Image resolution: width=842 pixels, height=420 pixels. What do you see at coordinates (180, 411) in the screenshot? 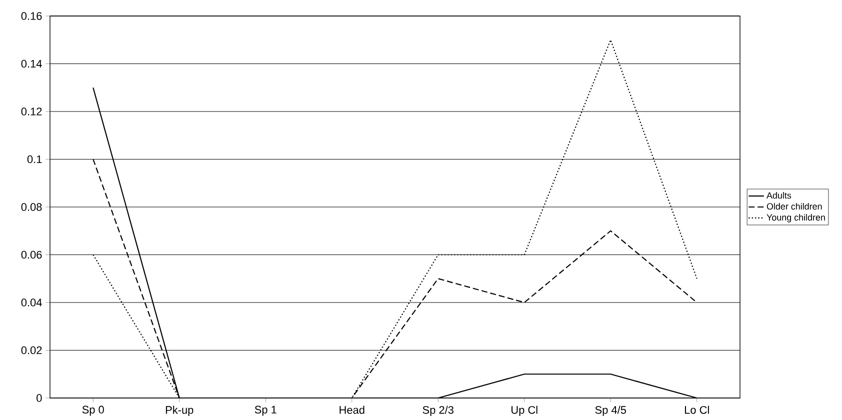
I see `x-tick-label: Pk-up` at bounding box center [180, 411].